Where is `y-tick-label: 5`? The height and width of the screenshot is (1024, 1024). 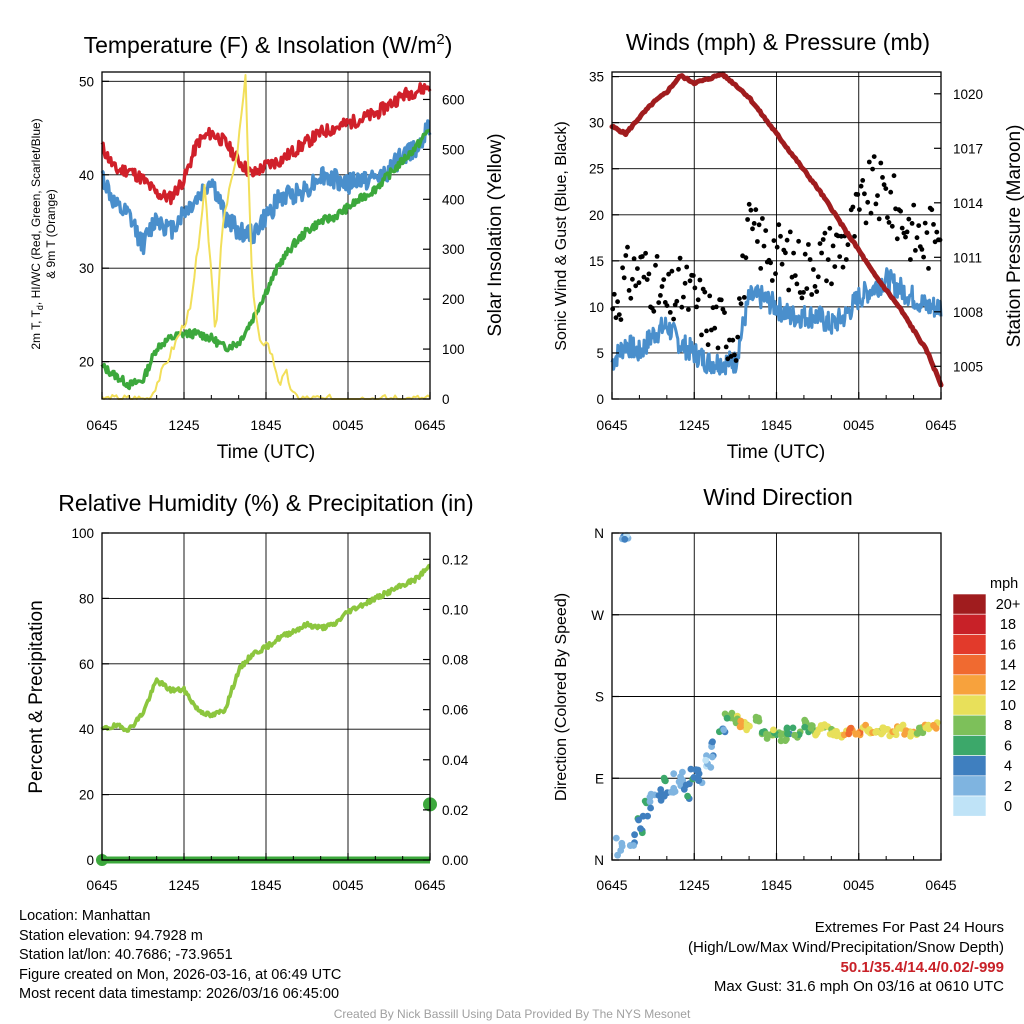
y-tick-label: 5 is located at coordinates (600, 353).